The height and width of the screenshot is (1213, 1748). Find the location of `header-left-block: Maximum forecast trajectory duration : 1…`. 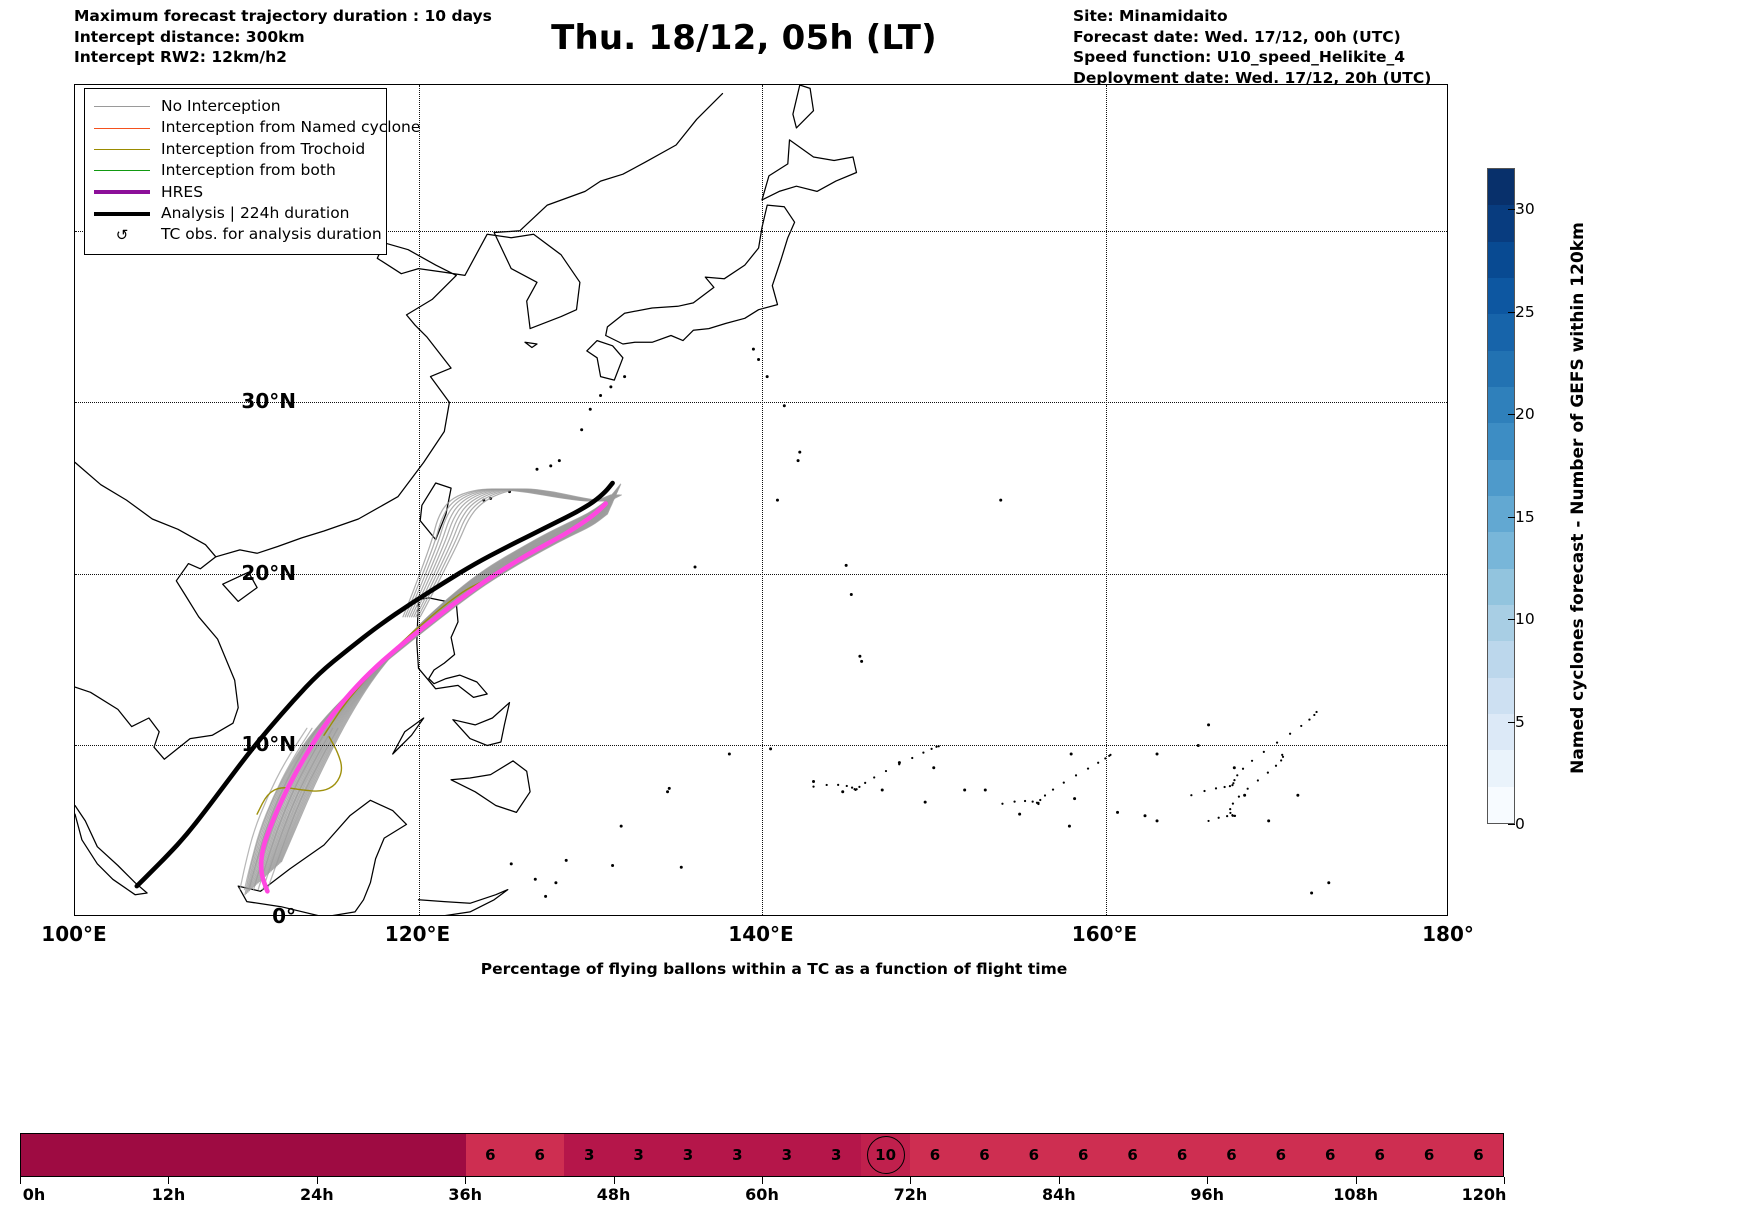

header-left-block: Maximum forecast trajectory duration : 1… is located at coordinates (283, 37).